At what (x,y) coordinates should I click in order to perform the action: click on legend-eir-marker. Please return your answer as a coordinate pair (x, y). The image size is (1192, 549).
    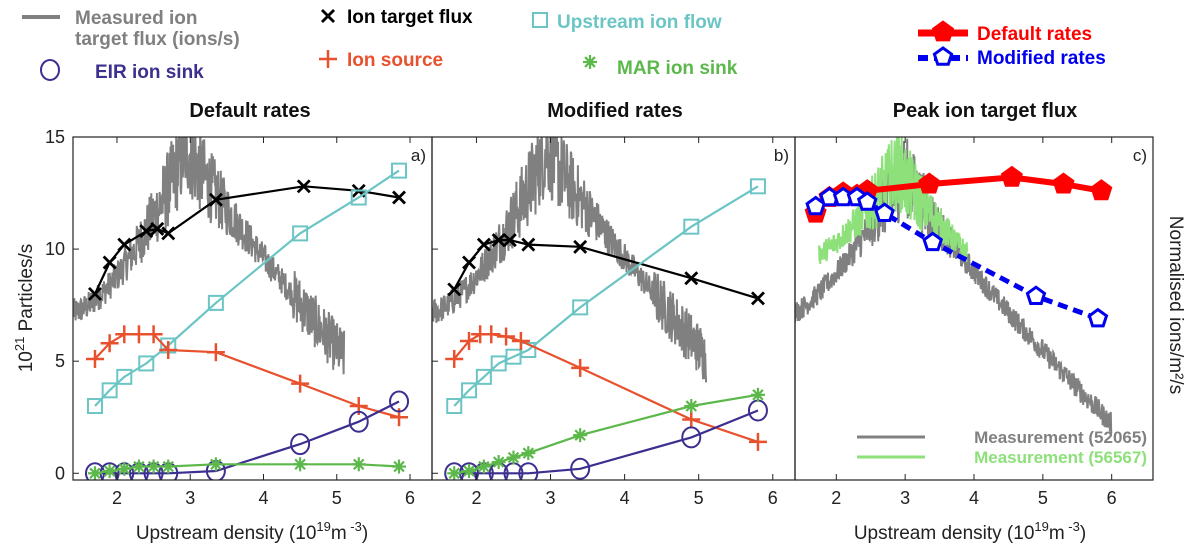
    Looking at the image, I should click on (50, 70).